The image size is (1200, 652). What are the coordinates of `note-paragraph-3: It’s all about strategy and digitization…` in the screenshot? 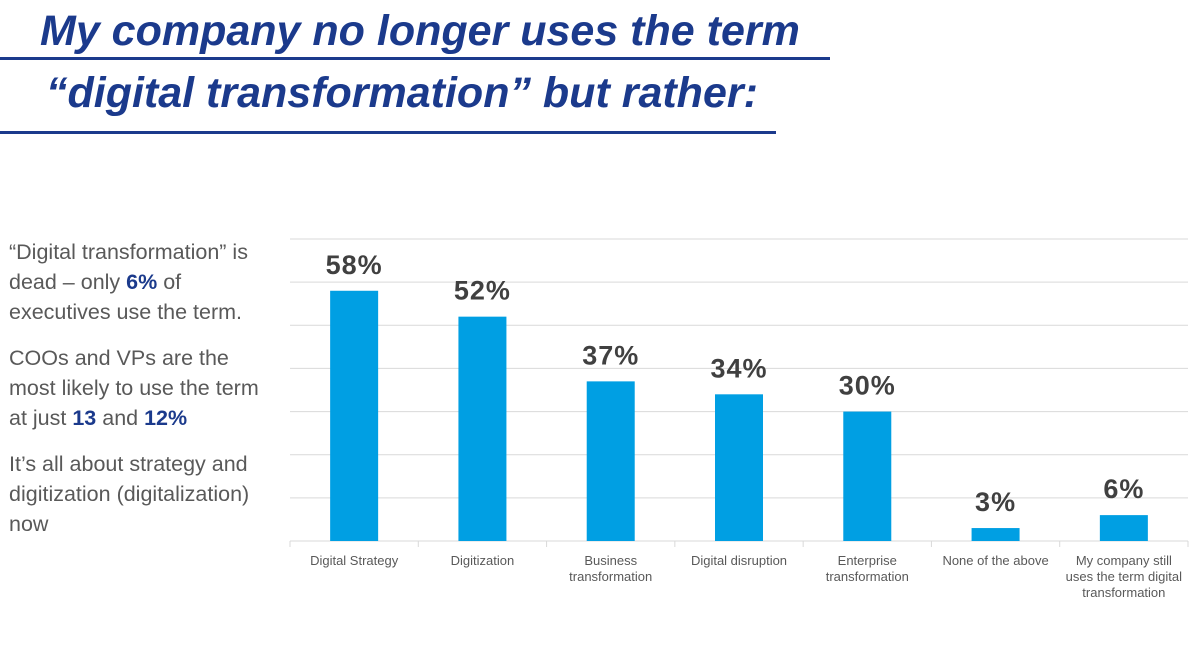 It's located at (129, 494).